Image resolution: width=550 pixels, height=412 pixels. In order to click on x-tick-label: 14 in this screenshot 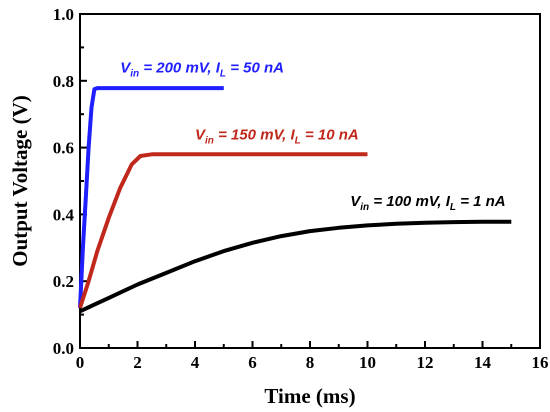, I will do `click(483, 362)`.